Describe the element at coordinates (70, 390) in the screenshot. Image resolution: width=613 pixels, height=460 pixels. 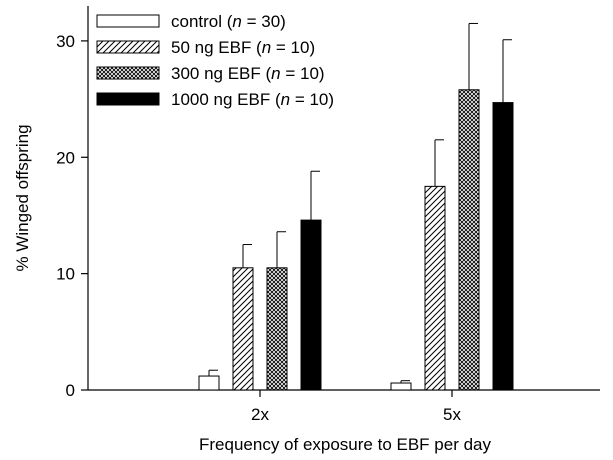
I see `y-tick-label: 0` at that location.